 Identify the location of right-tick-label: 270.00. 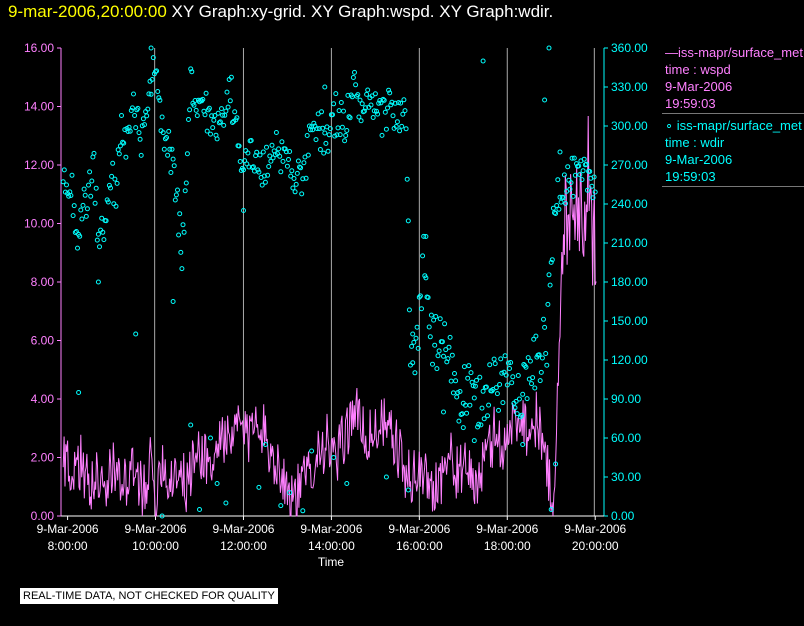
(629, 165).